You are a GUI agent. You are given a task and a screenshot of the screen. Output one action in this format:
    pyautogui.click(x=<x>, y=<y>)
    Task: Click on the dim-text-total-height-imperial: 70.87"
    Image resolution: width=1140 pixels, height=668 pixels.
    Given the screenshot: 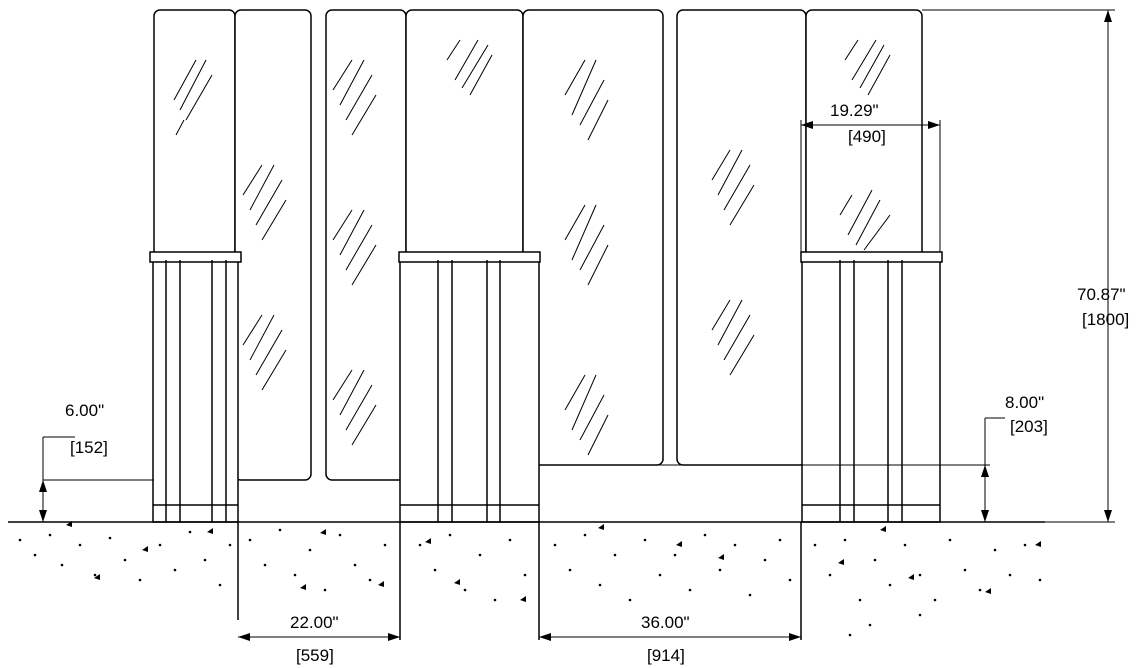 What is the action you would take?
    pyautogui.click(x=1101, y=294)
    